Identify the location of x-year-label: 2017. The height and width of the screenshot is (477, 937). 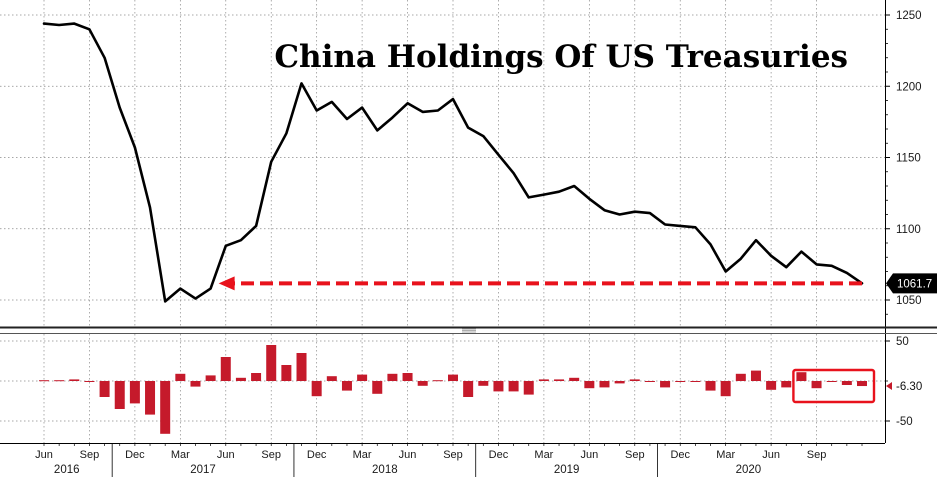
(203, 470).